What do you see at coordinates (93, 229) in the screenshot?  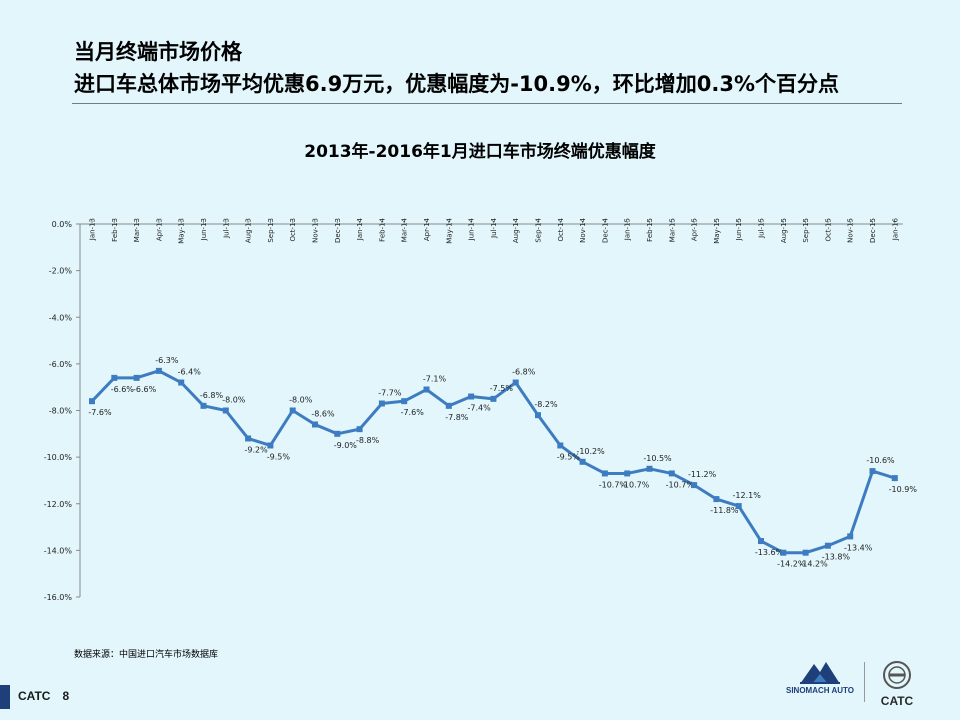 I see `x-tick-label: Jan-13` at bounding box center [93, 229].